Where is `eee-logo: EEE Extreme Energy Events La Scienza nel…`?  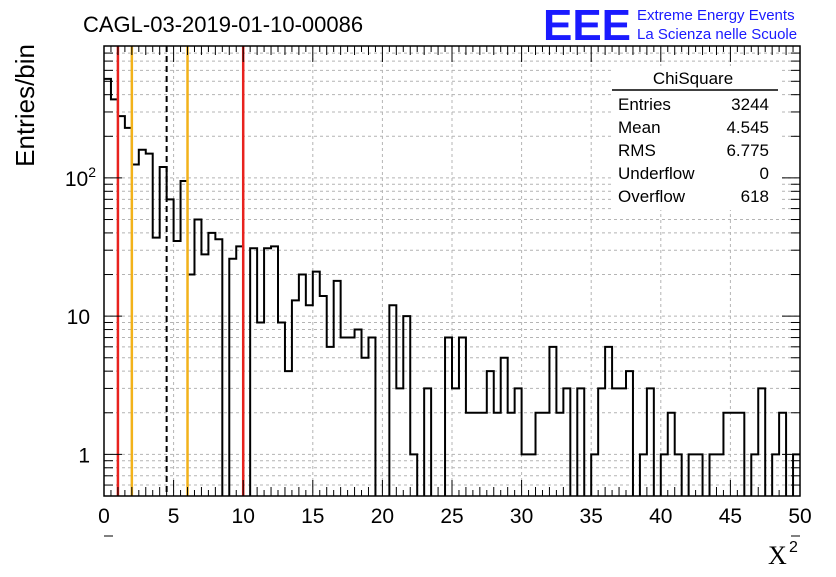
eee-logo: EEE Extreme Energy Events La Scienza nel… is located at coordinates (670, 25).